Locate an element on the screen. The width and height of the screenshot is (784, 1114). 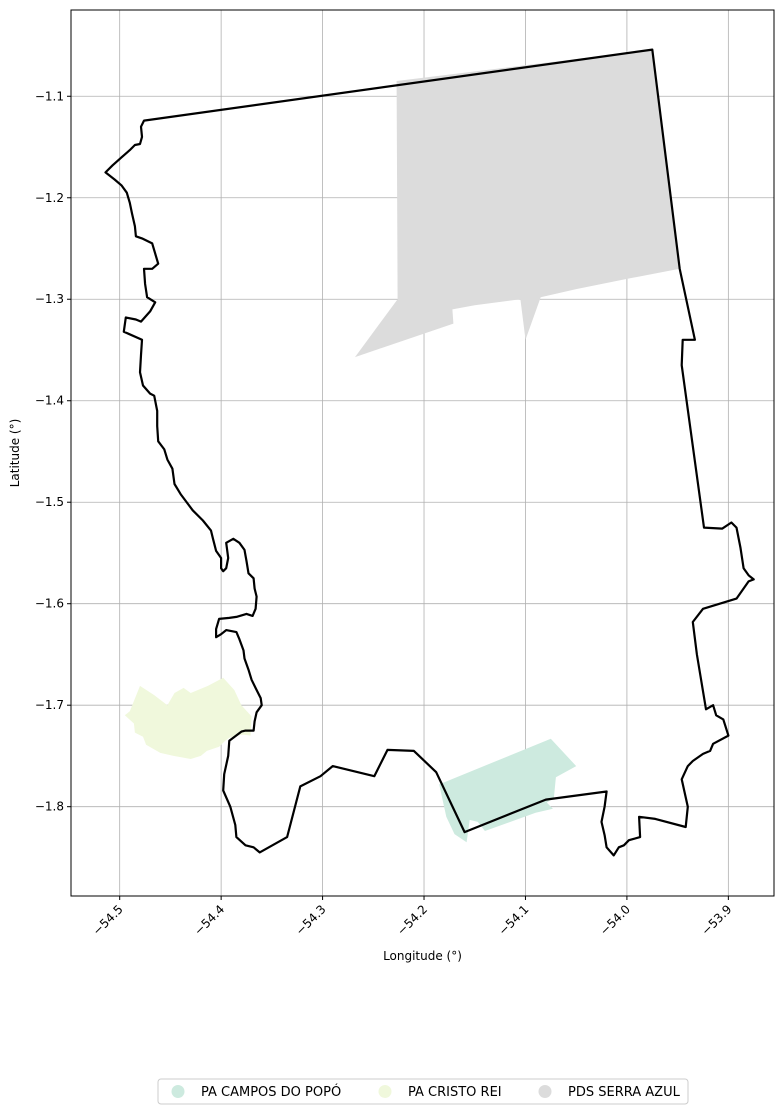
legend-label: PA CRISTO REI is located at coordinates (455, 1092).